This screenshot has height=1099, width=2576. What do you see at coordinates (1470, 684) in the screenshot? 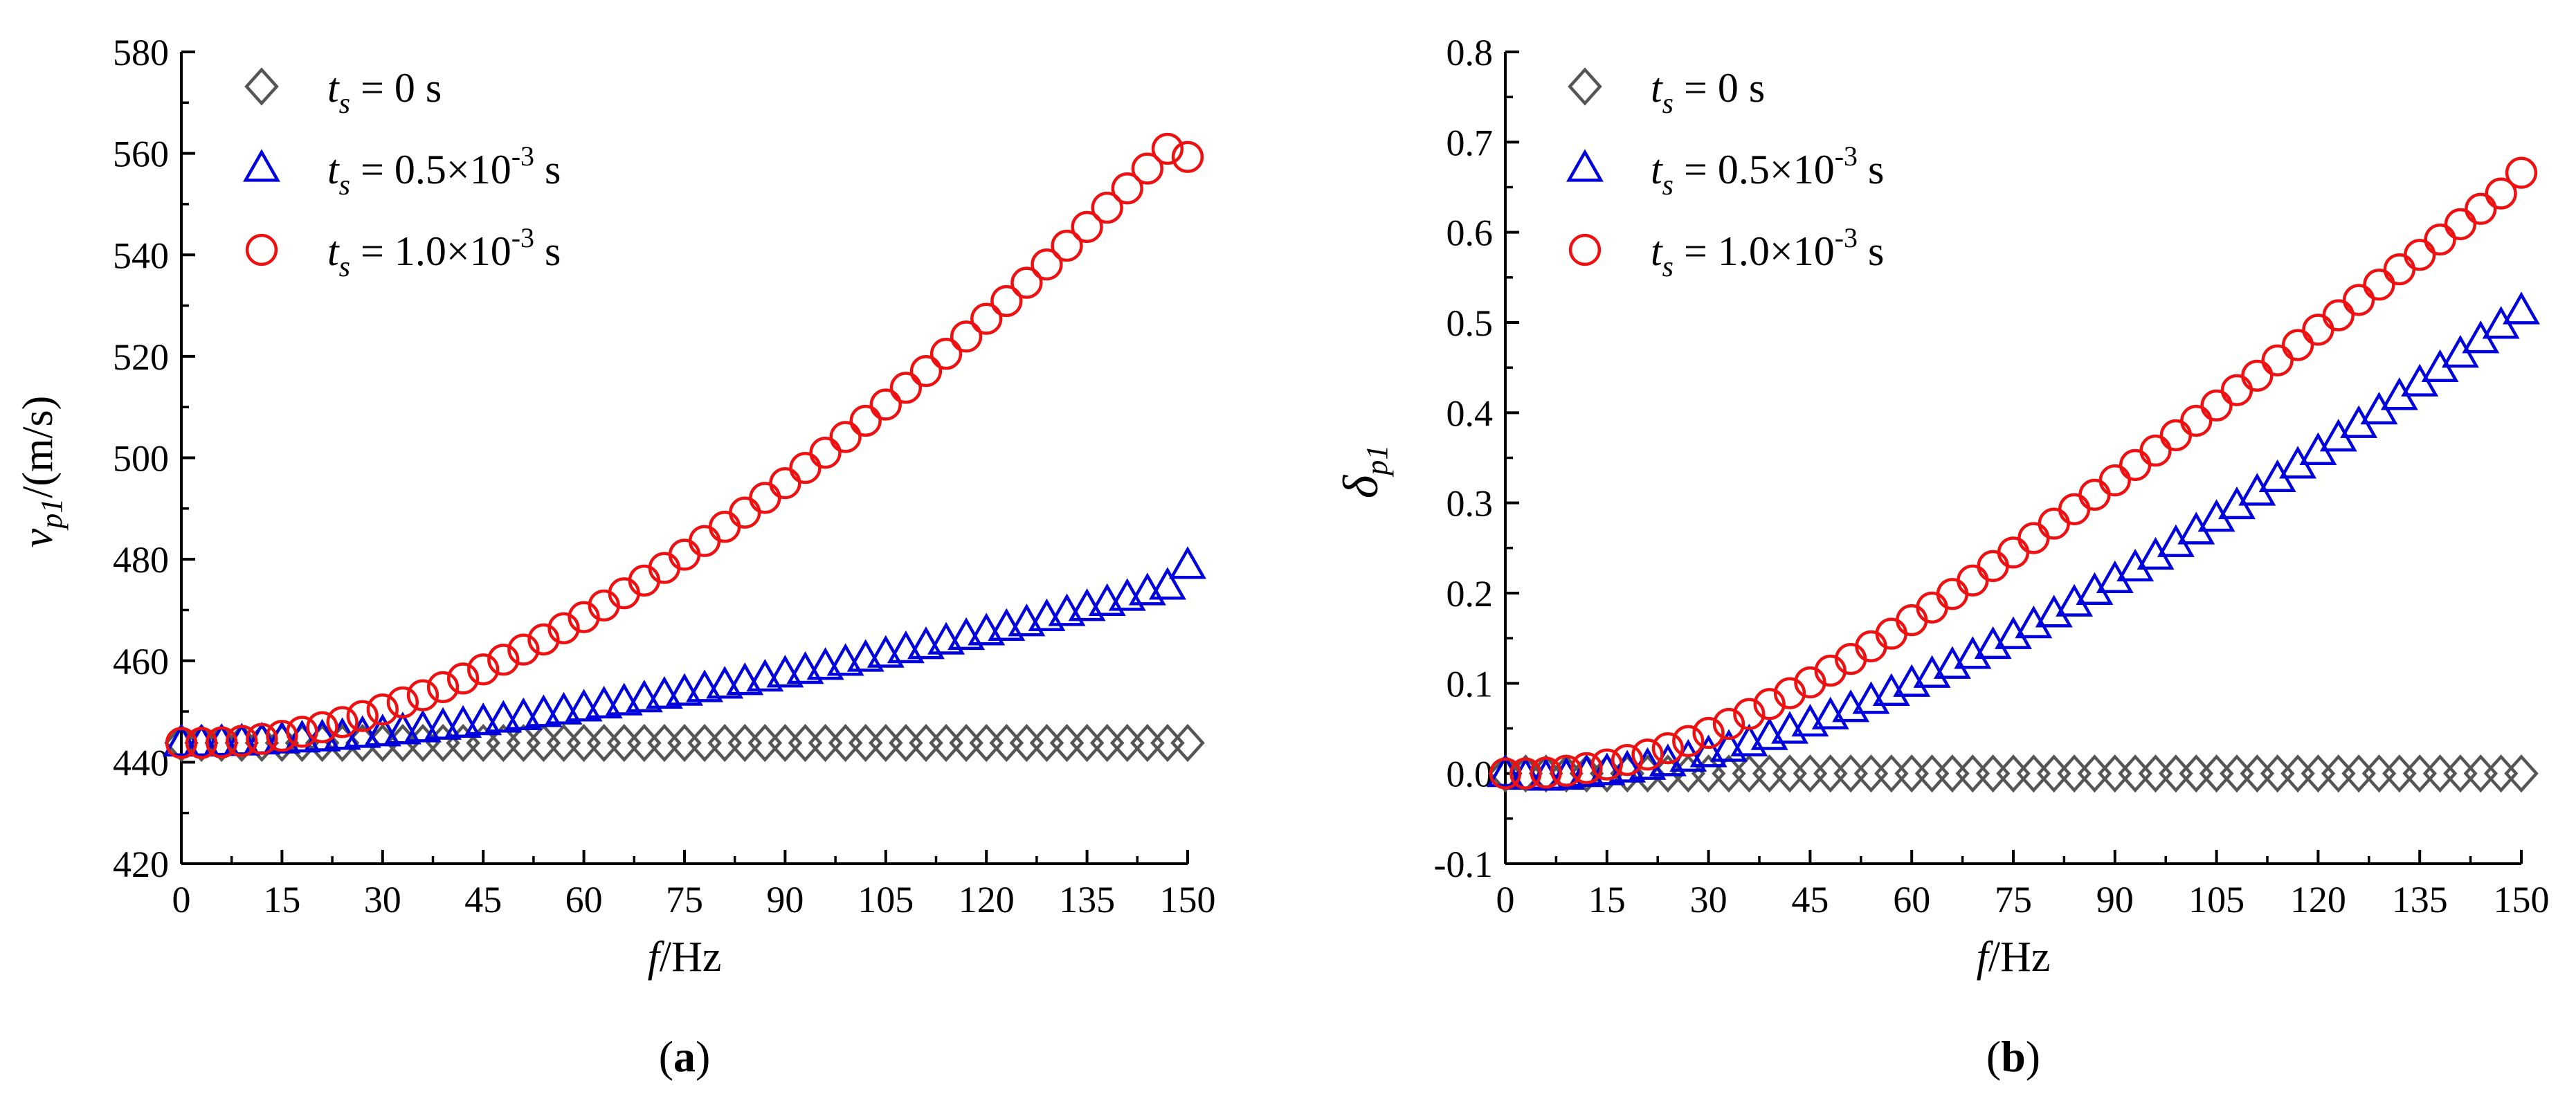
I see `y-tick-label: 0.1` at bounding box center [1470, 684].